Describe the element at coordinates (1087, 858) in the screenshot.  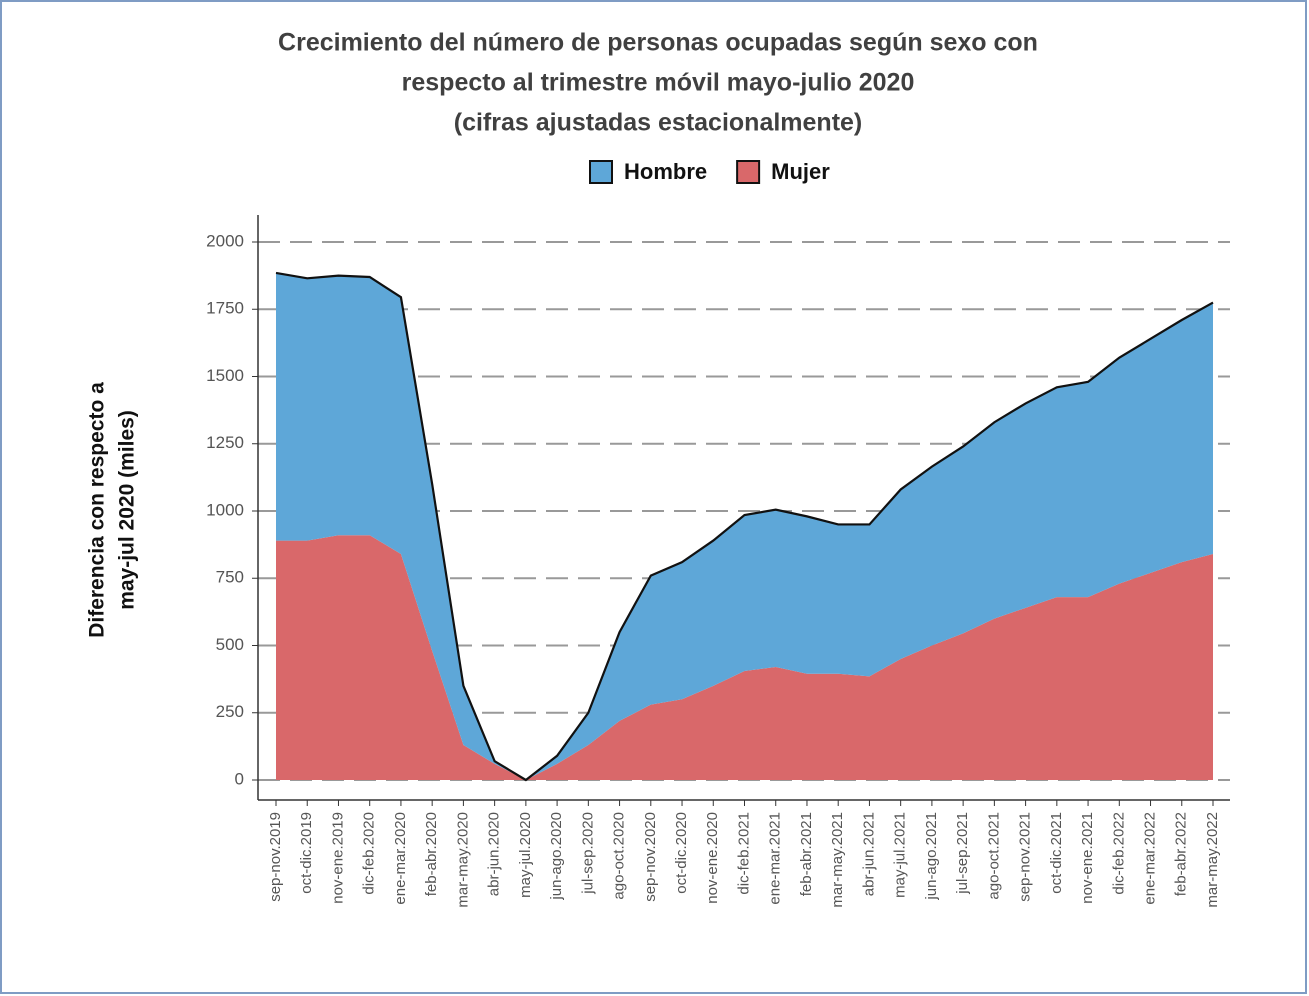
I see `x-tick-label: nov-ene.2021` at that location.